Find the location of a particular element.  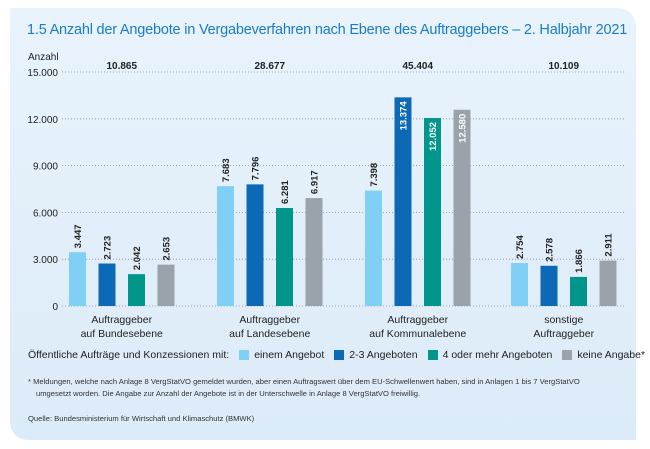

y-tick-label: 15.000 is located at coordinates (42, 73).